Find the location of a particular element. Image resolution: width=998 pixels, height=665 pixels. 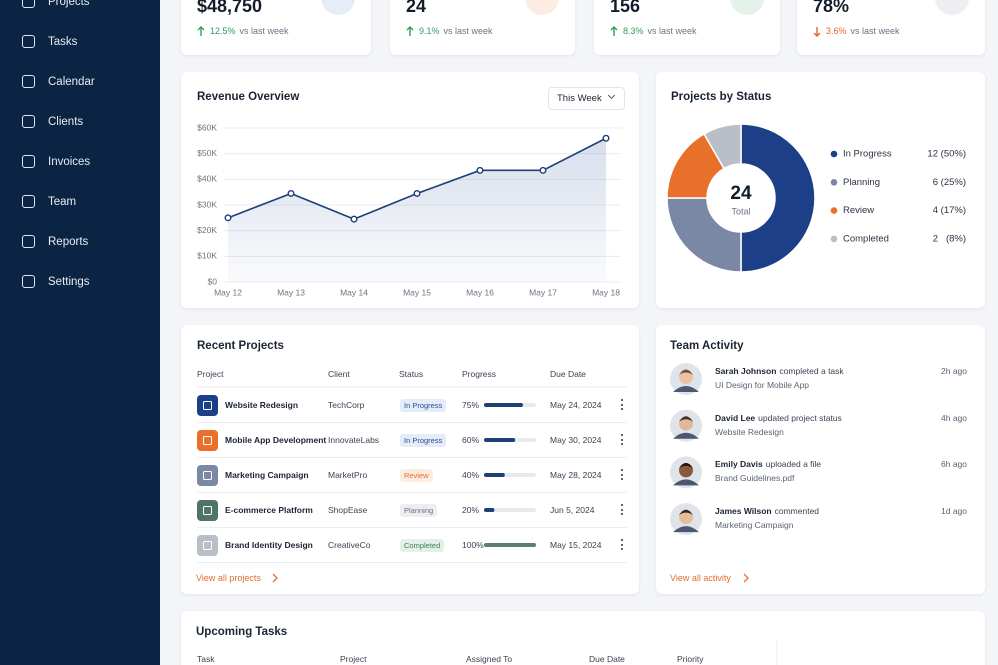

nav-item: Clients is located at coordinates (80, 122).